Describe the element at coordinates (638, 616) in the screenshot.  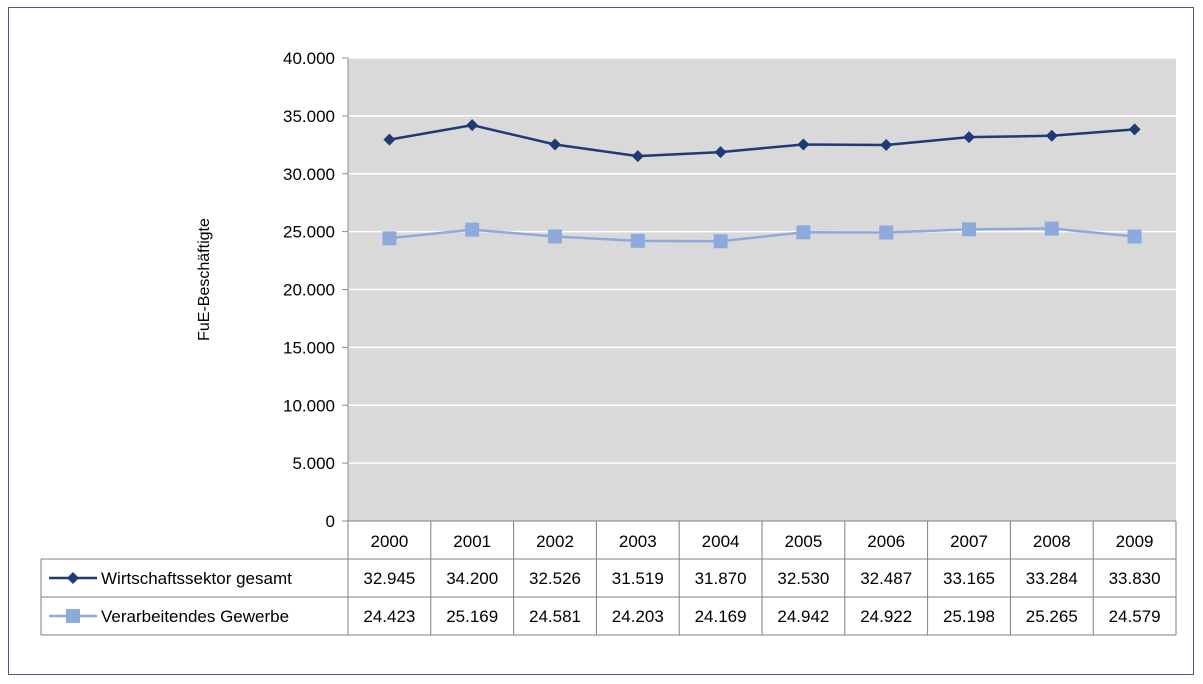
I see `table-value-cell: 24.203` at that location.